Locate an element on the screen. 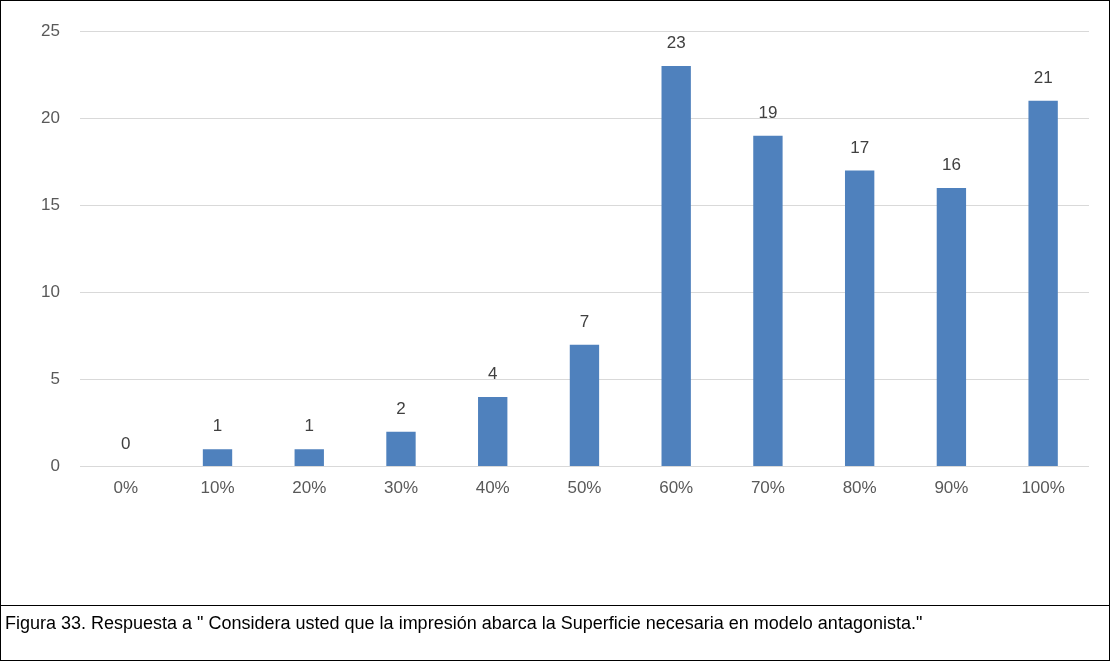 This screenshot has width=1110, height=661. data-label: 7 is located at coordinates (584, 321).